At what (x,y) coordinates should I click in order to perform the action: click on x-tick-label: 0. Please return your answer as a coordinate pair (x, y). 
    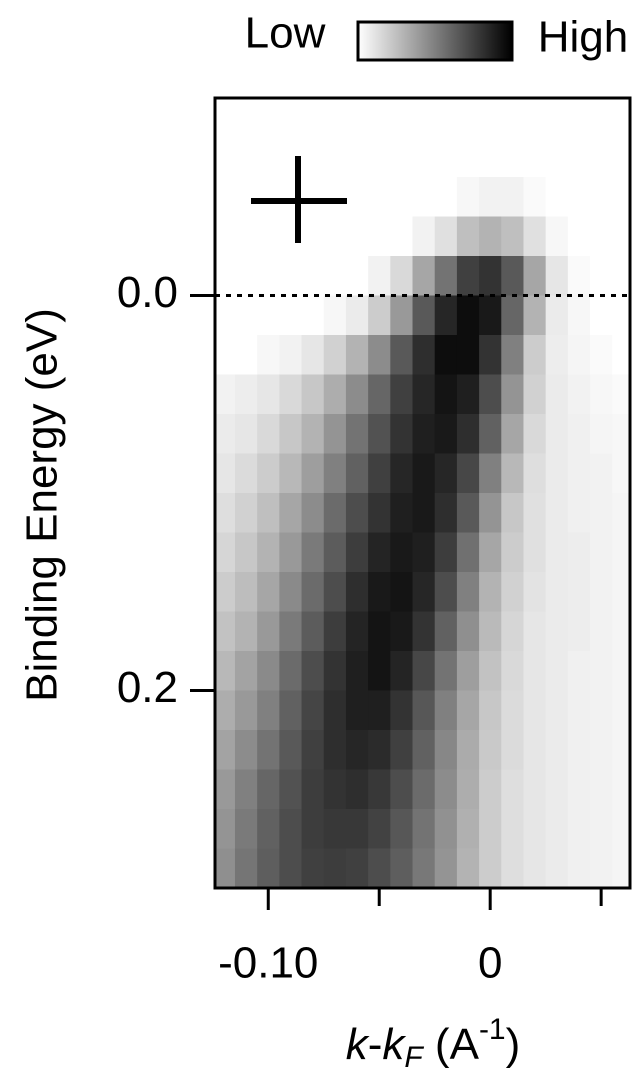
    Looking at the image, I should click on (490, 963).